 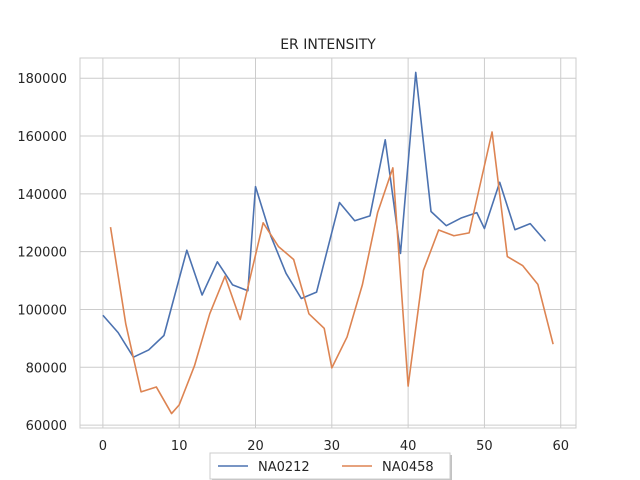 I want to click on y-tick-label: 120000, so click(x=42, y=253).